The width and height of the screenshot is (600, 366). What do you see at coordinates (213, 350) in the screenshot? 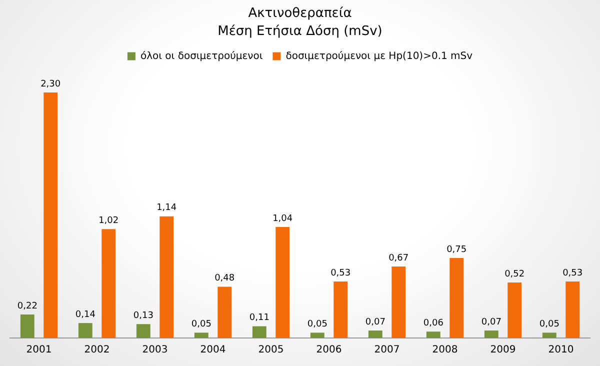
I see `x-tick-label: 2004` at bounding box center [213, 350].